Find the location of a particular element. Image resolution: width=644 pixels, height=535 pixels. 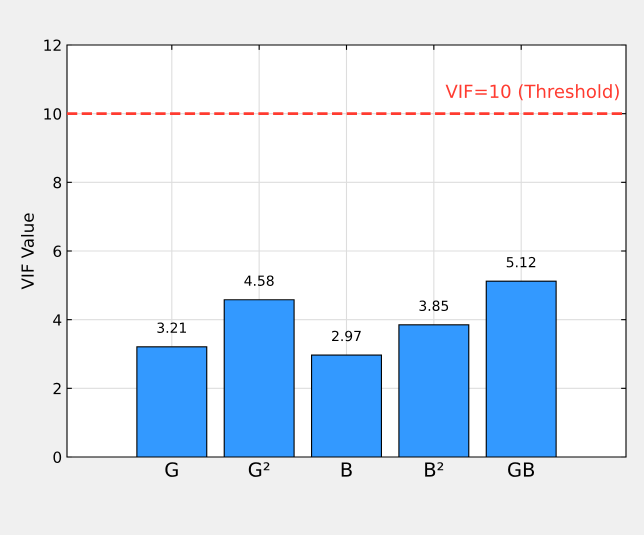

ref-line-label: VIF=10 (Threshold) is located at coordinates (532, 92).